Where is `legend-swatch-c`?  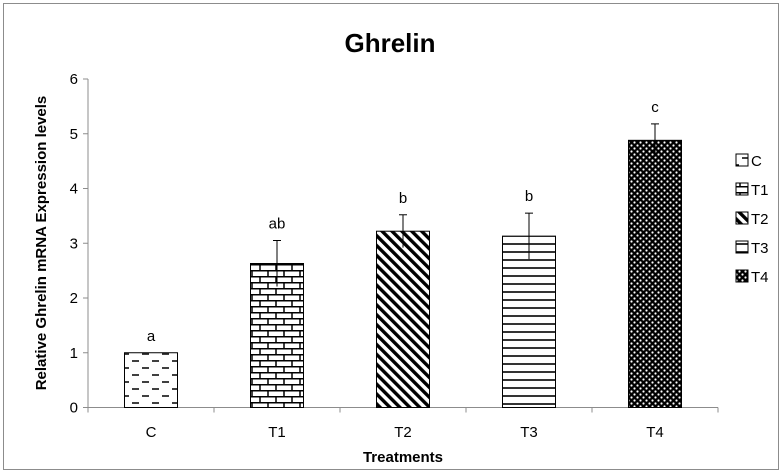
legend-swatch-c is located at coordinates (742, 160).